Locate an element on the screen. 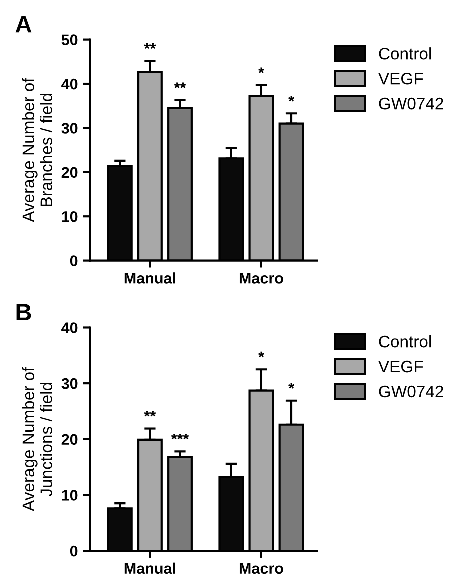  y-axis-title: Average Number of Junctions / field is located at coordinates (37, 439).